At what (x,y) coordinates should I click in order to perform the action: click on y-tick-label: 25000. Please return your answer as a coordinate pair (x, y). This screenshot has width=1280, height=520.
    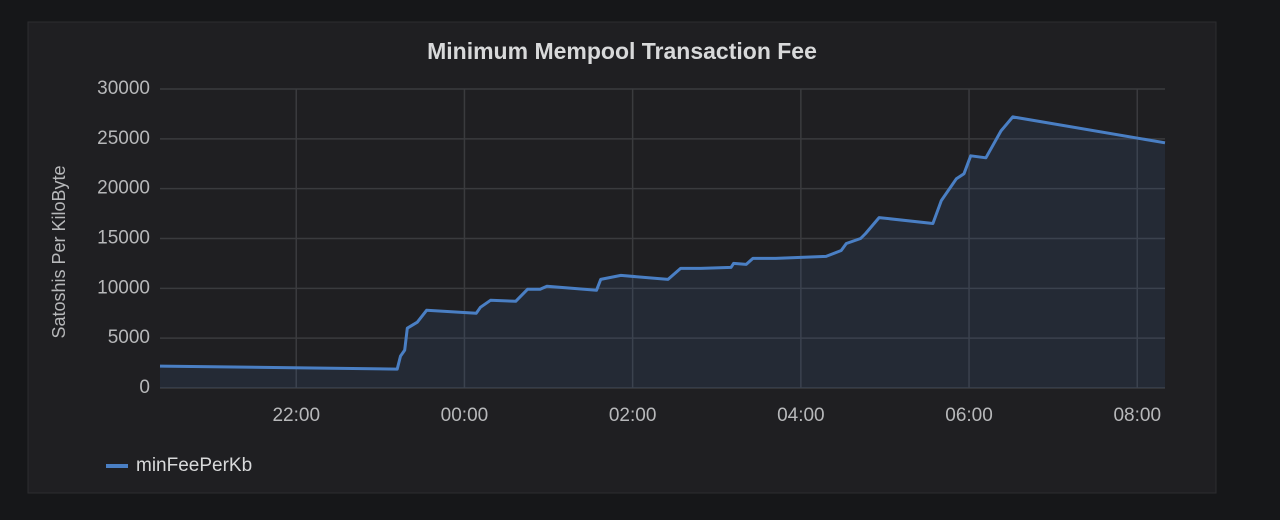
    Looking at the image, I should click on (123, 138).